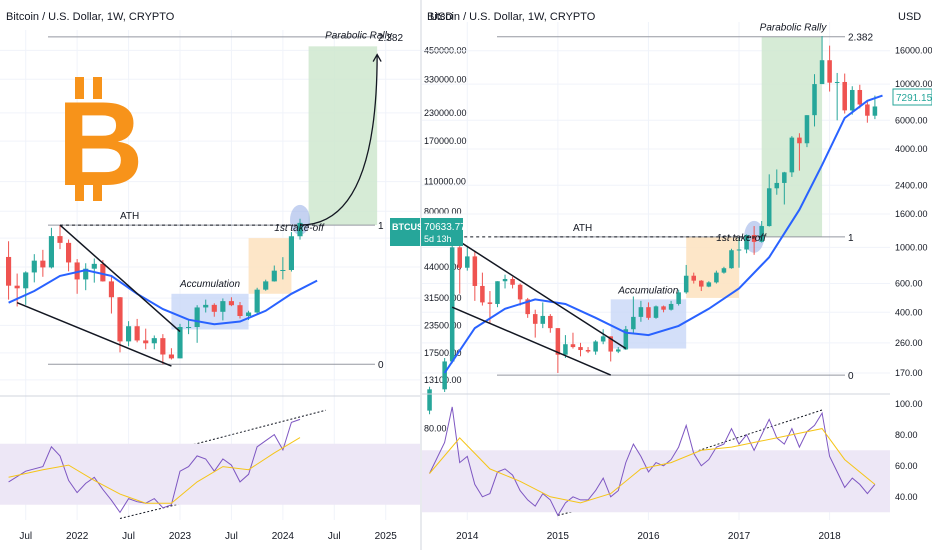 The width and height of the screenshot is (932, 555). What do you see at coordinates (716, 192) in the screenshot?
I see `right-zone-boxes` at bounding box center [716, 192].